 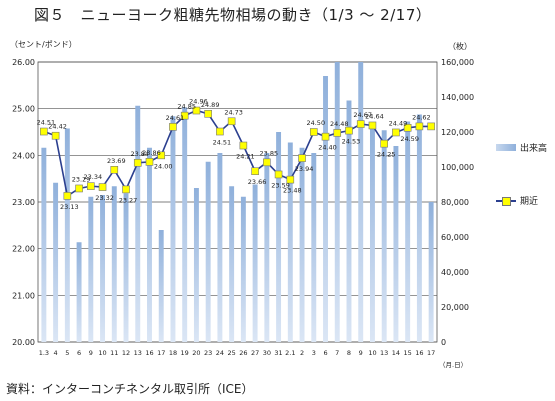 I want to click on y-right-tick-label: 60,000, so click(x=455, y=237).